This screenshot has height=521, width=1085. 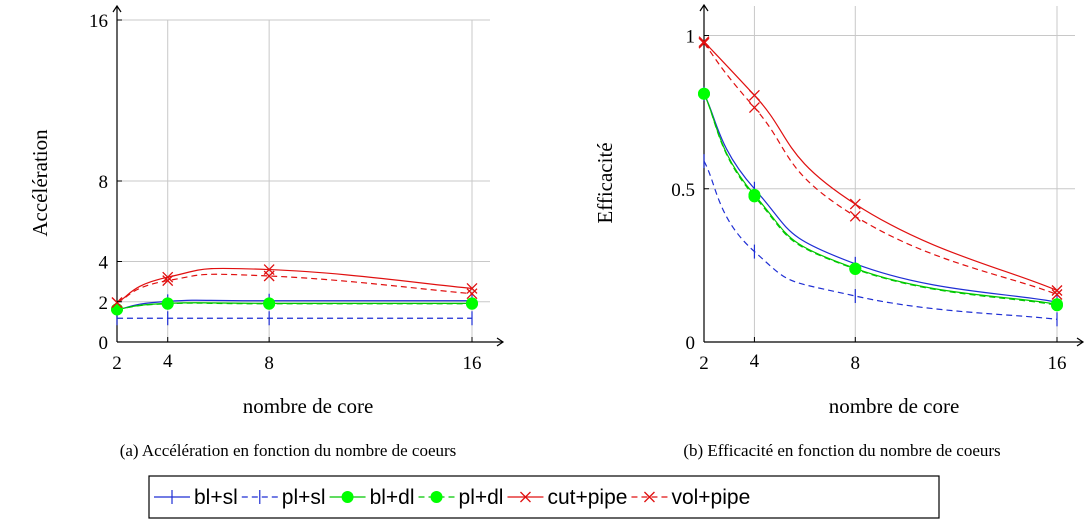 What do you see at coordinates (304, 497) in the screenshot?
I see `legend-label: pl+sl` at bounding box center [304, 497].